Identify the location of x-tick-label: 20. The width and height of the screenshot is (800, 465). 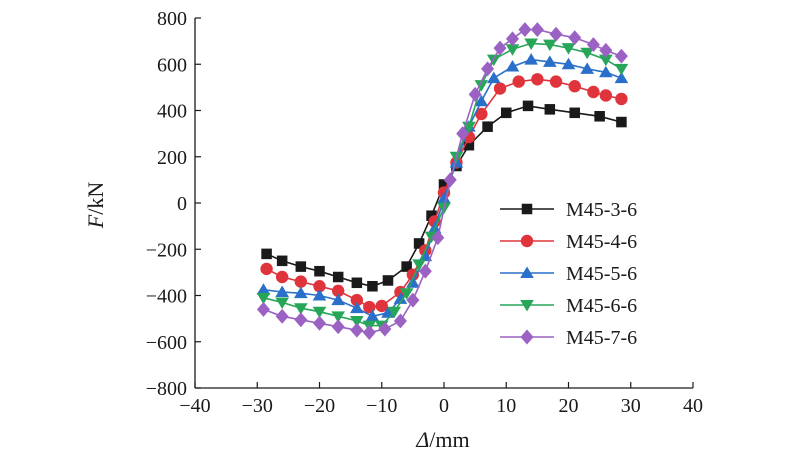
(569, 406).